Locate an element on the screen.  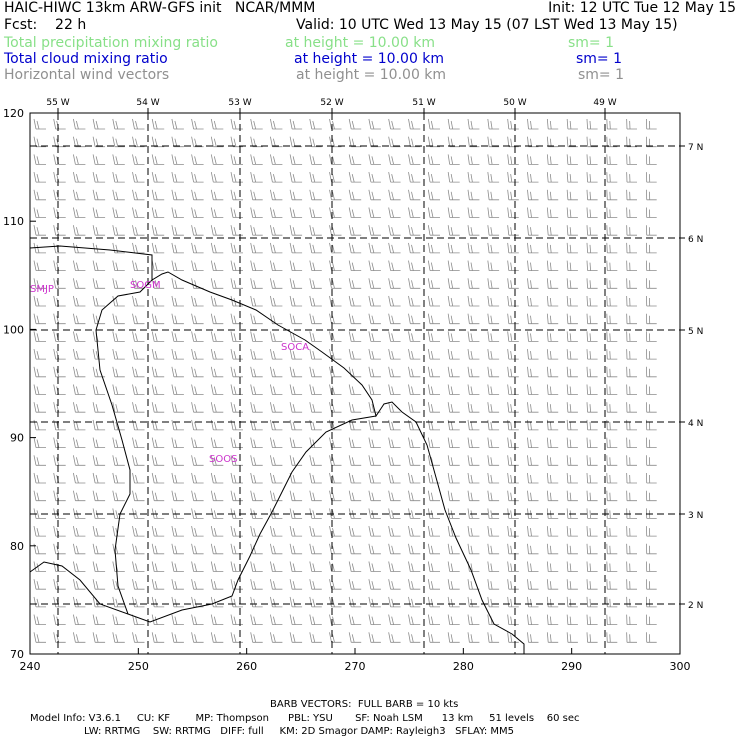
latitude-label: 6 N is located at coordinates (695, 240).